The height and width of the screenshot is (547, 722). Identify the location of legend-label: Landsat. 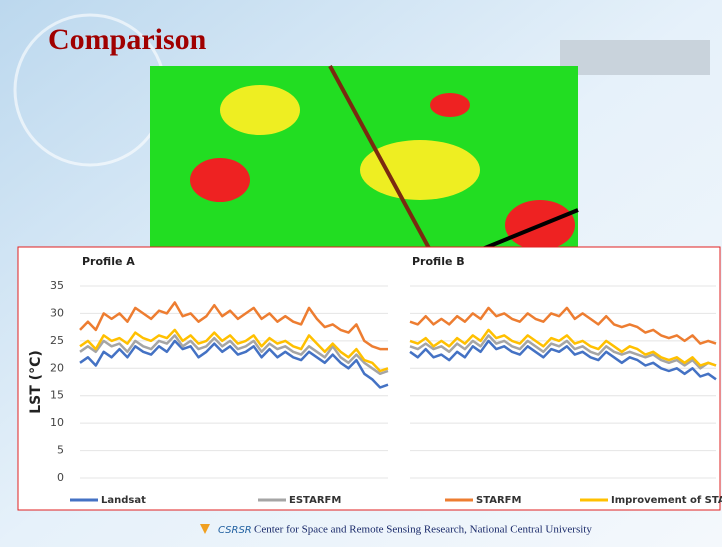
(123, 500).